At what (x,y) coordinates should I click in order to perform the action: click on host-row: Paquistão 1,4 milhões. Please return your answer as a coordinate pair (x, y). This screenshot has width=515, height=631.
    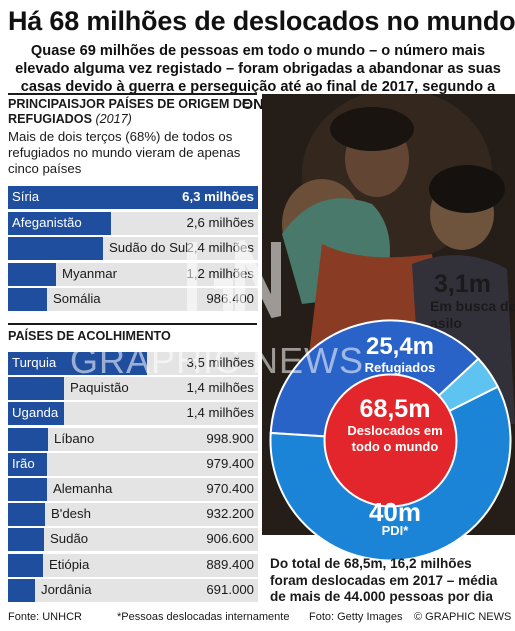
    Looking at the image, I should click on (133, 389).